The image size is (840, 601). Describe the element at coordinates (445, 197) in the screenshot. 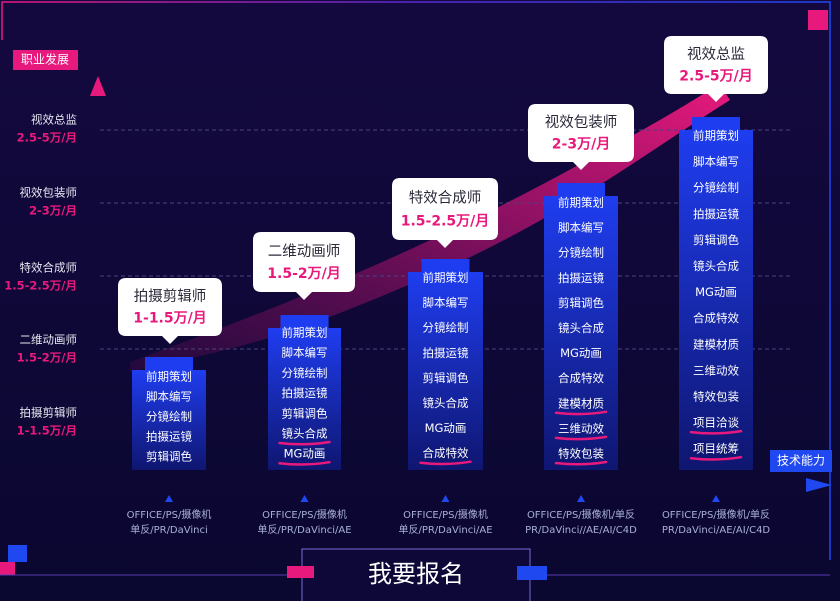

I see `job-title: 特效合成师` at that location.